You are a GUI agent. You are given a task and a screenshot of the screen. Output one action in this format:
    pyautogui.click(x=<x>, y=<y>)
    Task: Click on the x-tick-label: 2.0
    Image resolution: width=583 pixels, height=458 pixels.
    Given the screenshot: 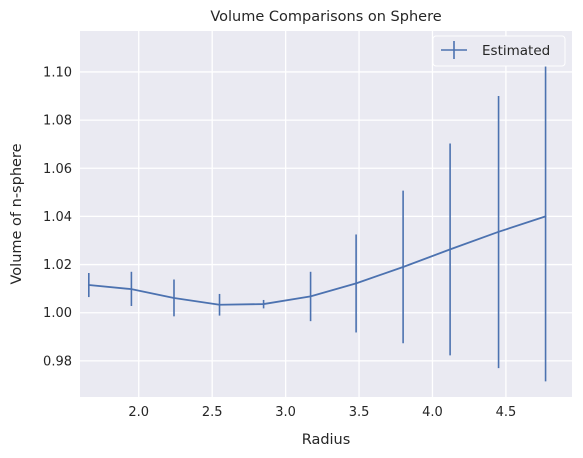 What is the action you would take?
    pyautogui.click(x=138, y=412)
    